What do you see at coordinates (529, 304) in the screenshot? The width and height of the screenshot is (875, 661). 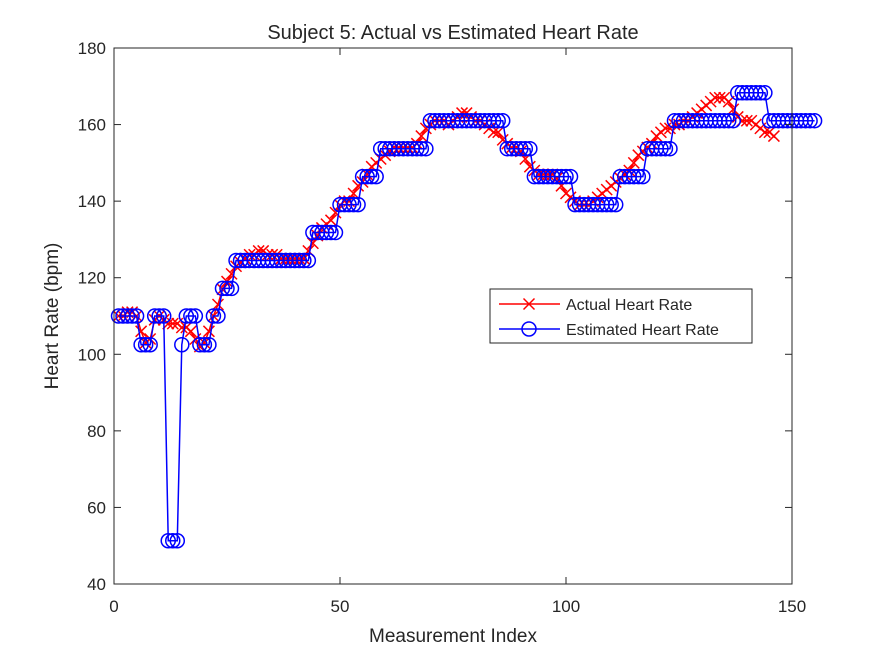 I see `legend-actual-x-marker` at bounding box center [529, 304].